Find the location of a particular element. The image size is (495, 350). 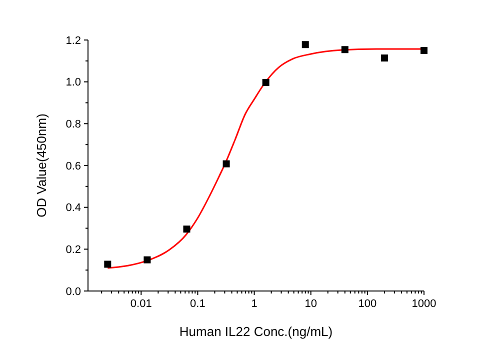

x-tick-label: 0.01 is located at coordinates (141, 304).